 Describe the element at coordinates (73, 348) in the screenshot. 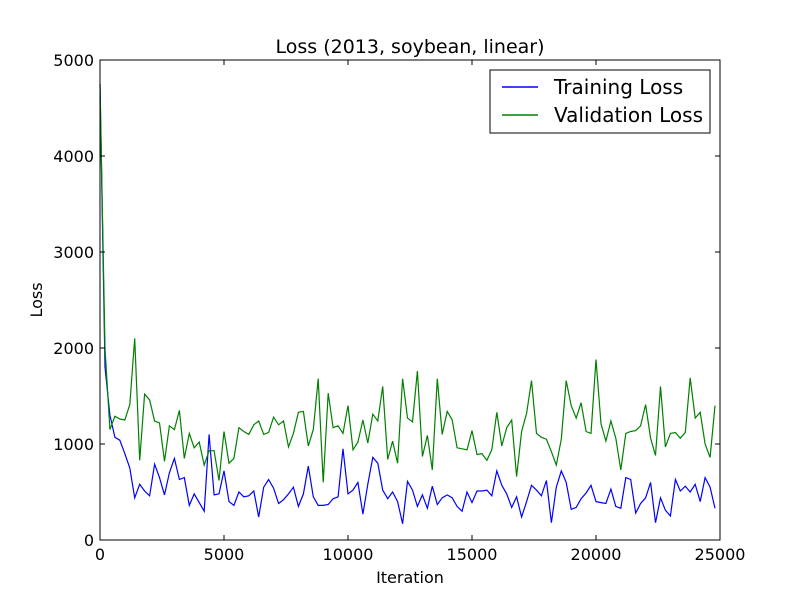

I see `y-tick-label: 2000` at that location.